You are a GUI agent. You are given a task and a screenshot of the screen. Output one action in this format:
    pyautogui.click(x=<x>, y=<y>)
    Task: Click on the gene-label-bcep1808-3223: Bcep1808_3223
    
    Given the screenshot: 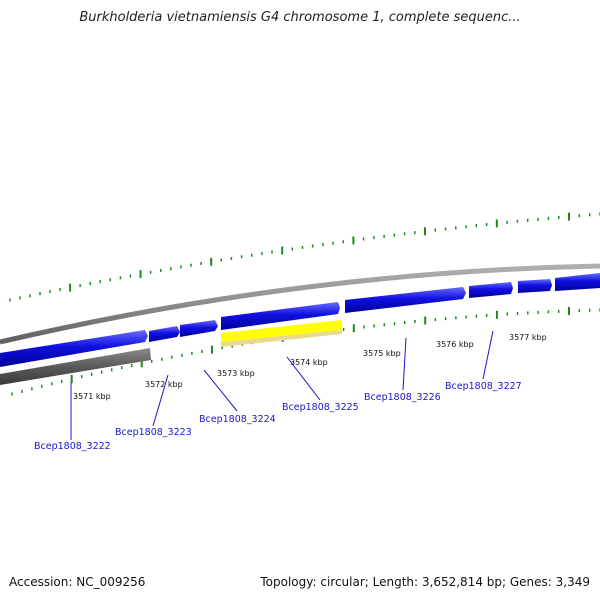 What is the action you would take?
    pyautogui.click(x=153, y=432)
    